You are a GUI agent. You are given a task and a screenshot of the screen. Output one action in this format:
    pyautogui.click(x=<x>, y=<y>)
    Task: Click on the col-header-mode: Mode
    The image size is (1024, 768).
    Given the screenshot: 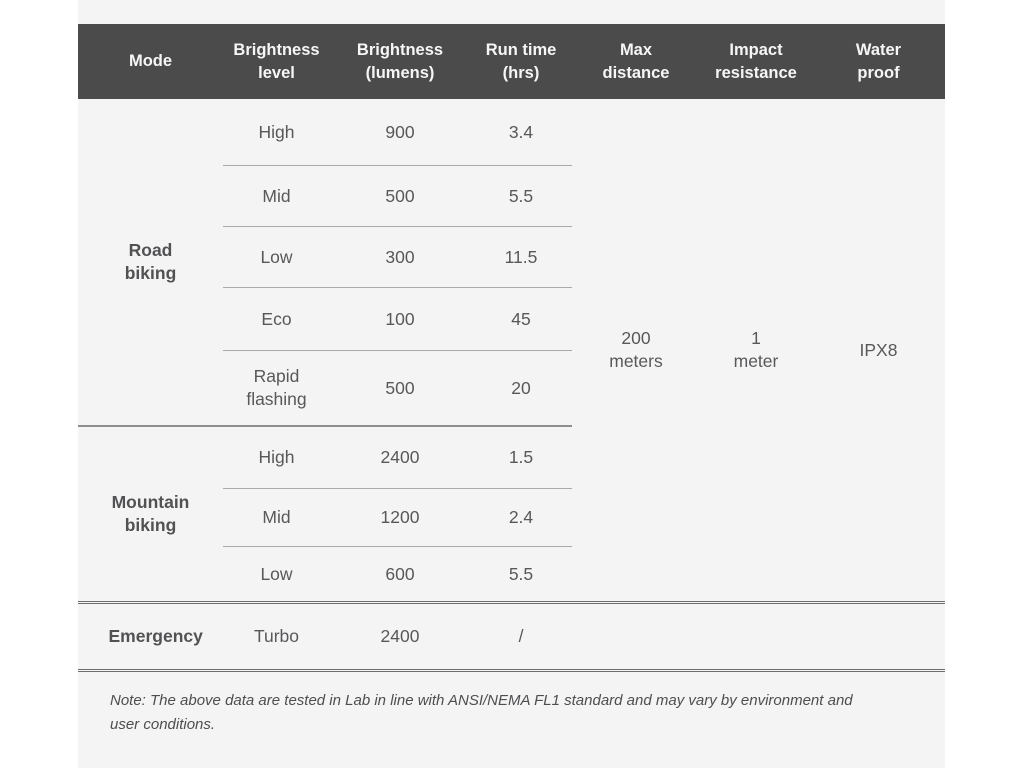 What is the action you would take?
    pyautogui.click(x=150, y=61)
    